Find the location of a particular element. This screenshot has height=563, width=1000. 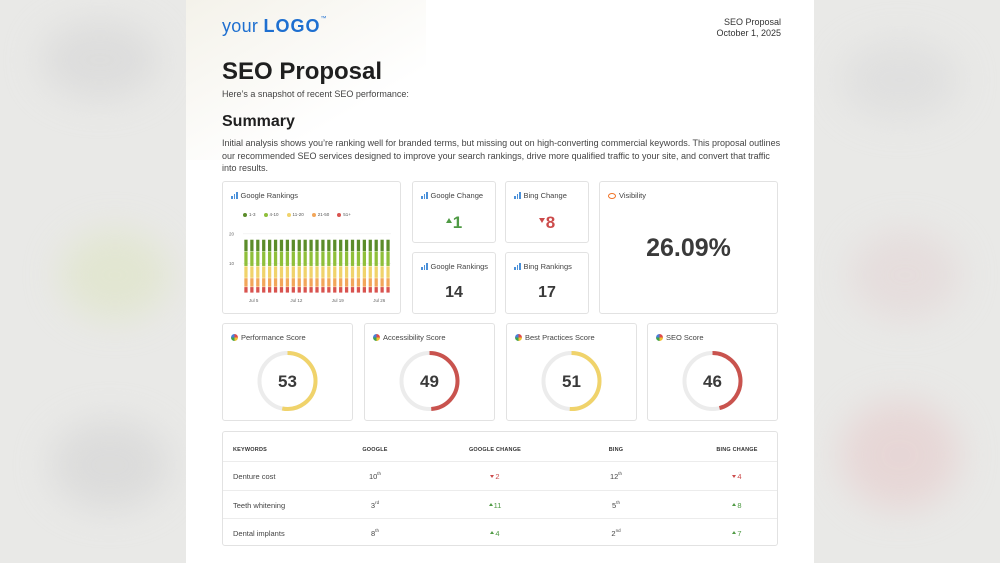

best-practices-score-card: Best Practices Score 51 is located at coordinates (571, 372).